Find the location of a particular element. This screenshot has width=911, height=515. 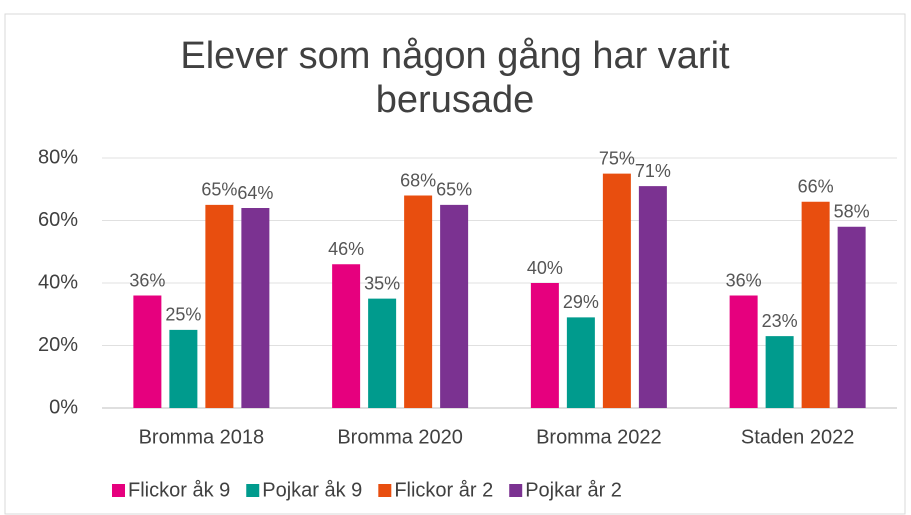

value-label: 35% is located at coordinates (382, 283).